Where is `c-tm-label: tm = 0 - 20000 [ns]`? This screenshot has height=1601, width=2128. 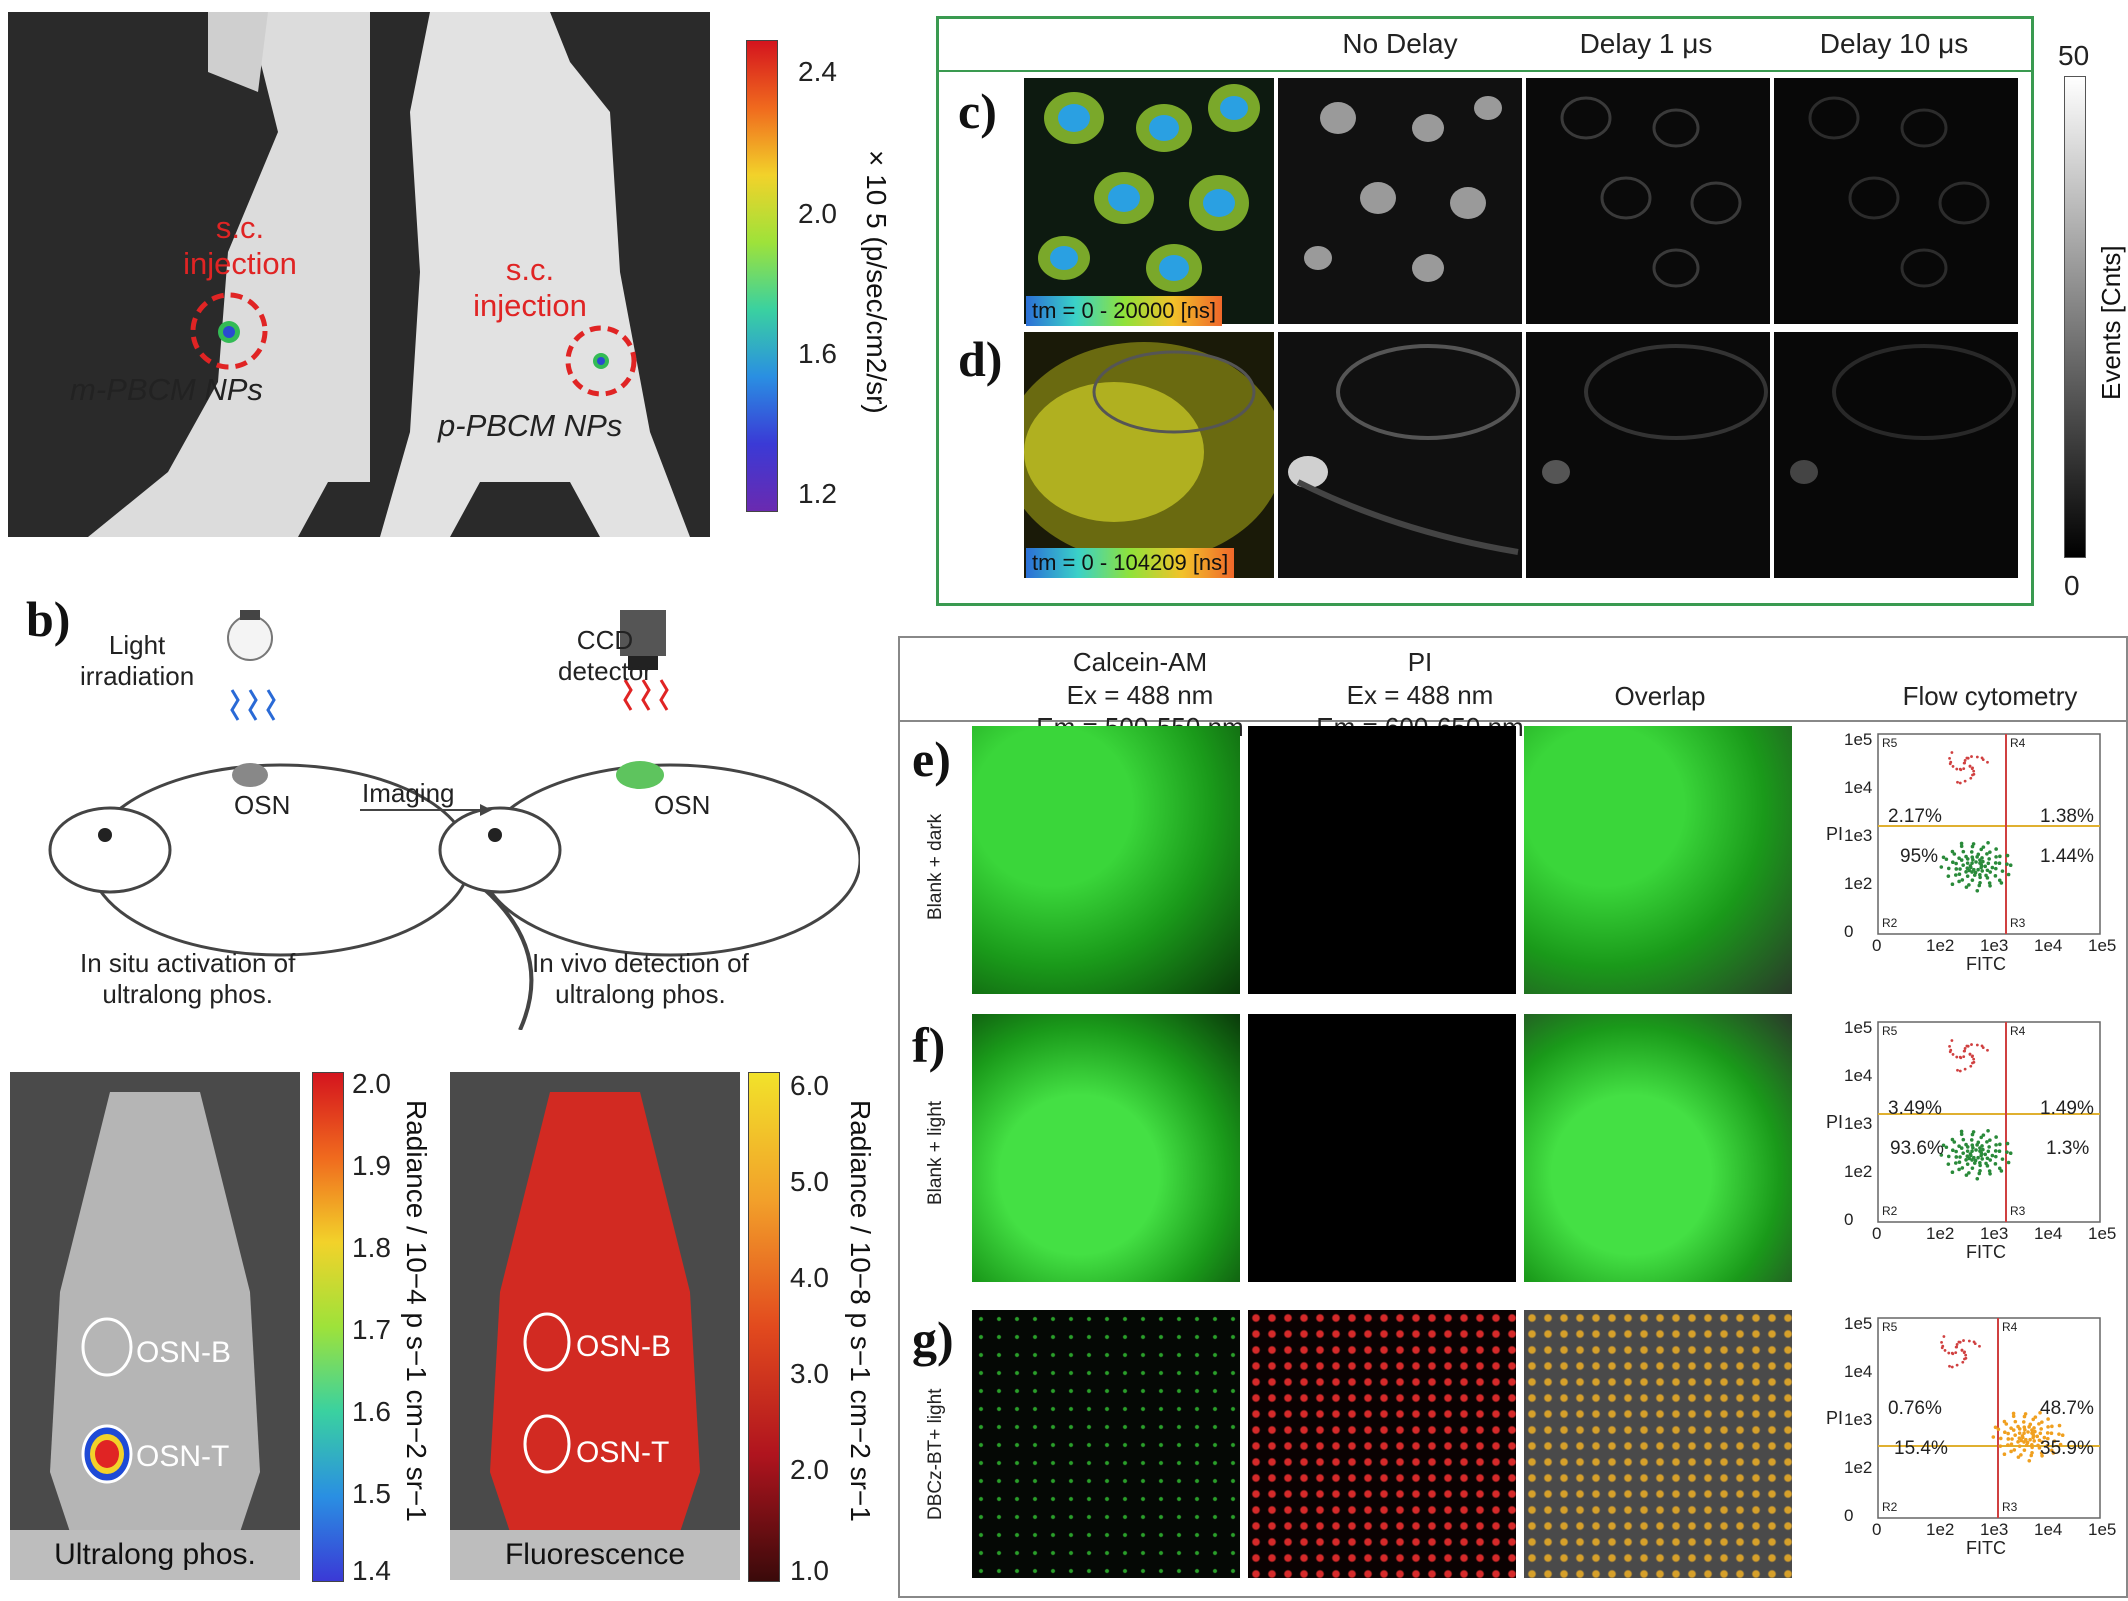
c-tm-label: tm = 0 - 20000 [ns] is located at coordinates (1124, 311).